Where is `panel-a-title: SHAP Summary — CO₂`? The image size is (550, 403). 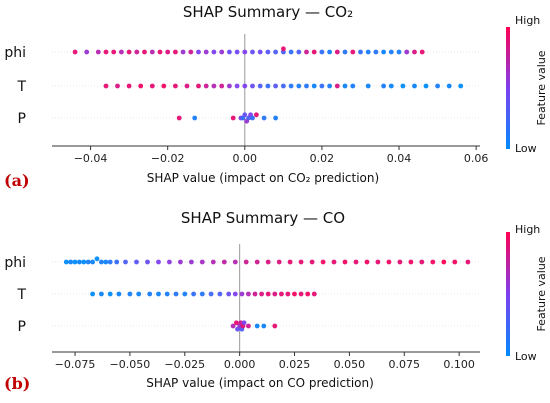 panel-a-title: SHAP Summary — CO₂ is located at coordinates (268, 12).